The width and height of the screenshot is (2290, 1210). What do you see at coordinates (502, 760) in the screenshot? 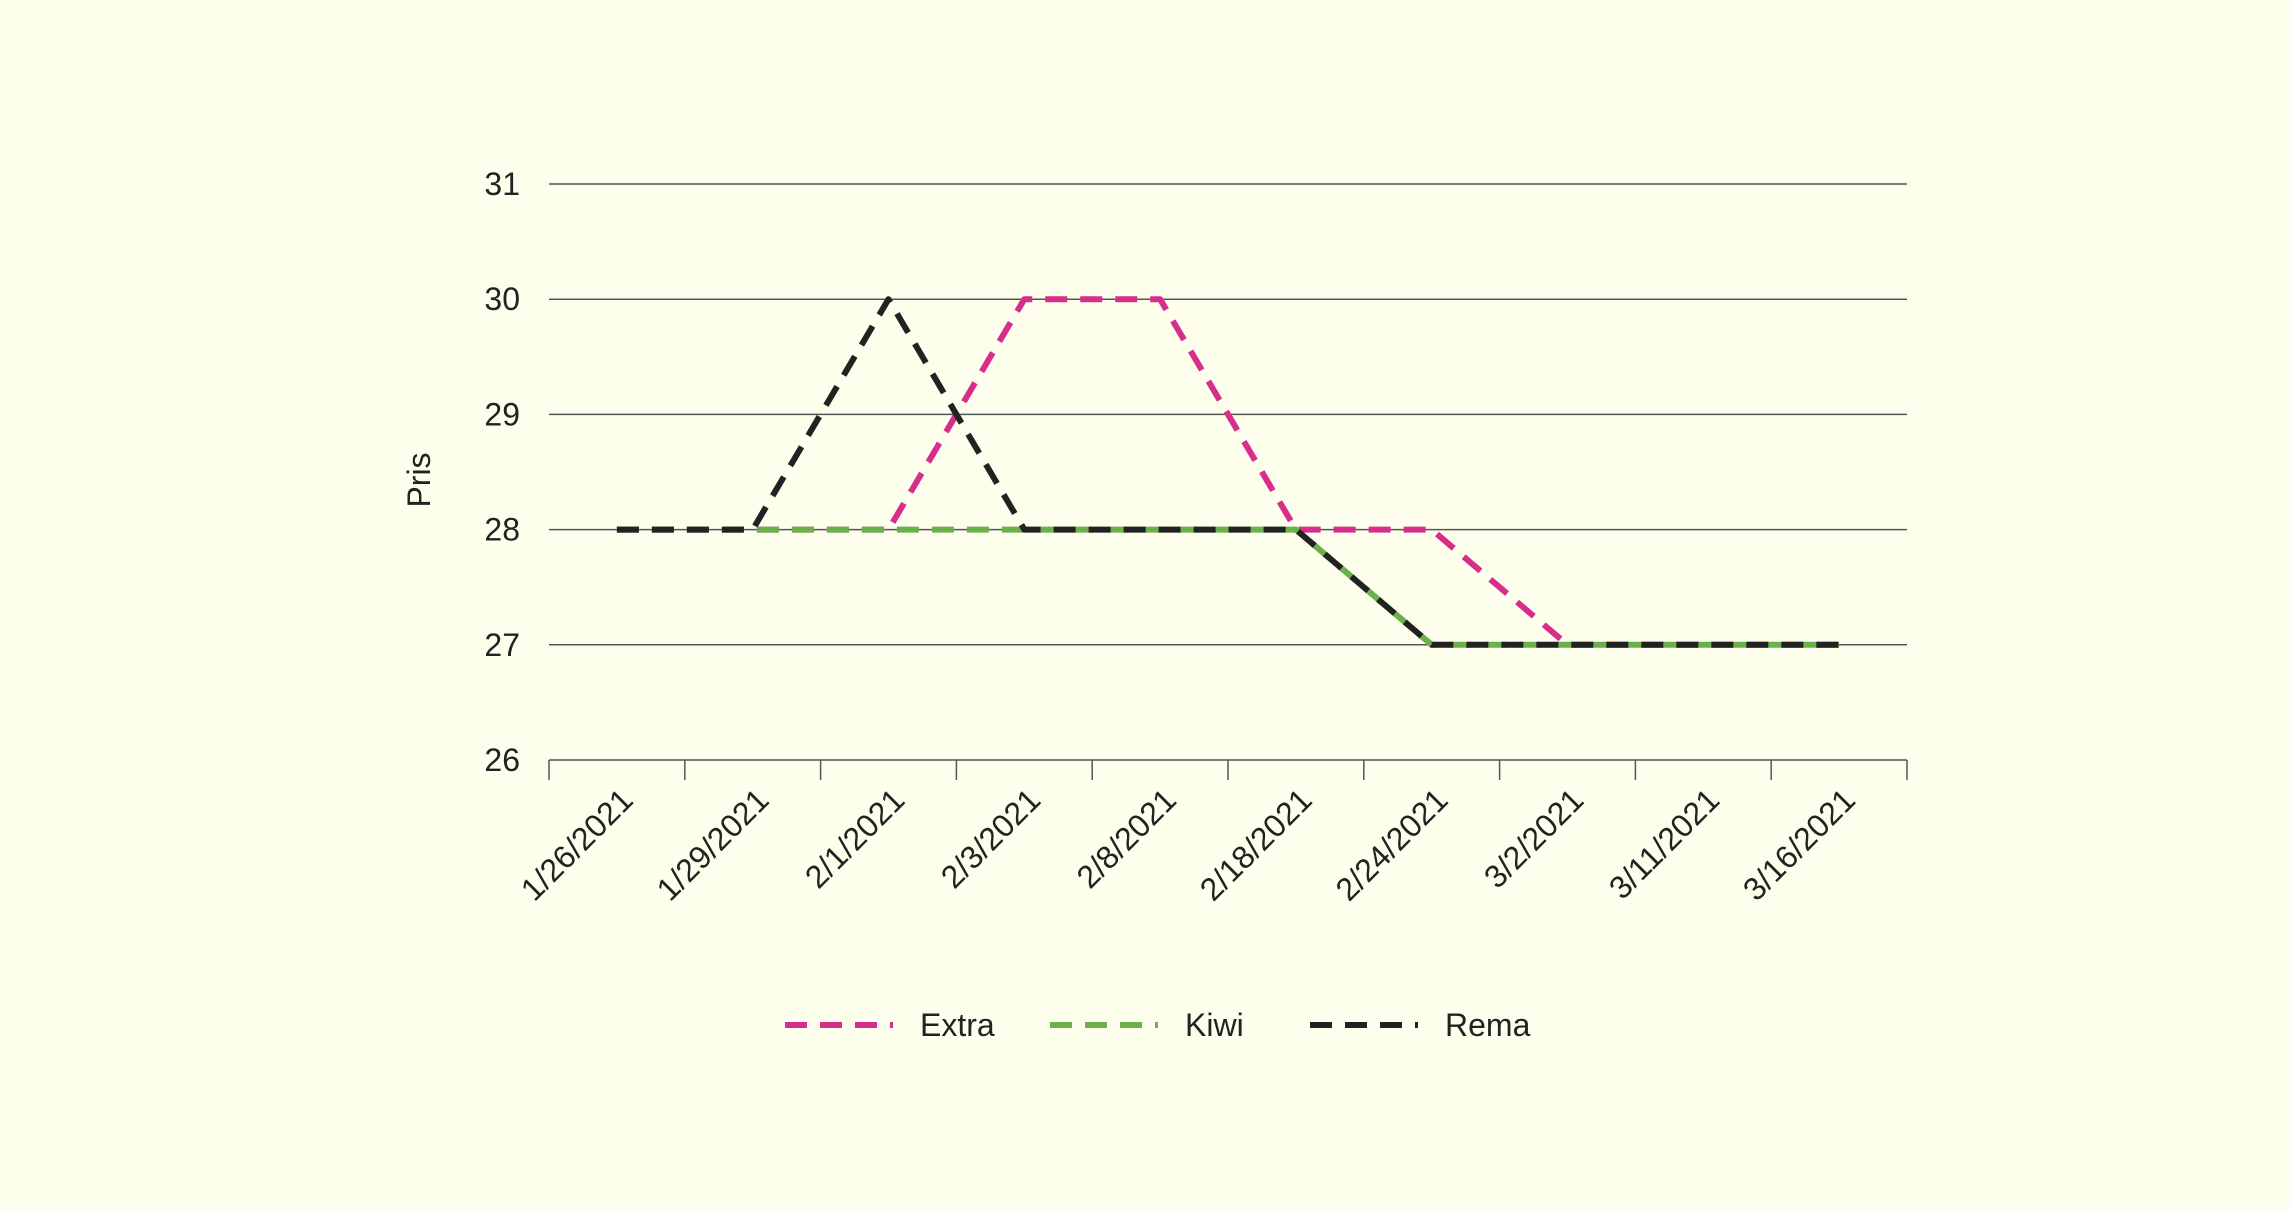
I see `y-tick-label: 26` at bounding box center [502, 760].